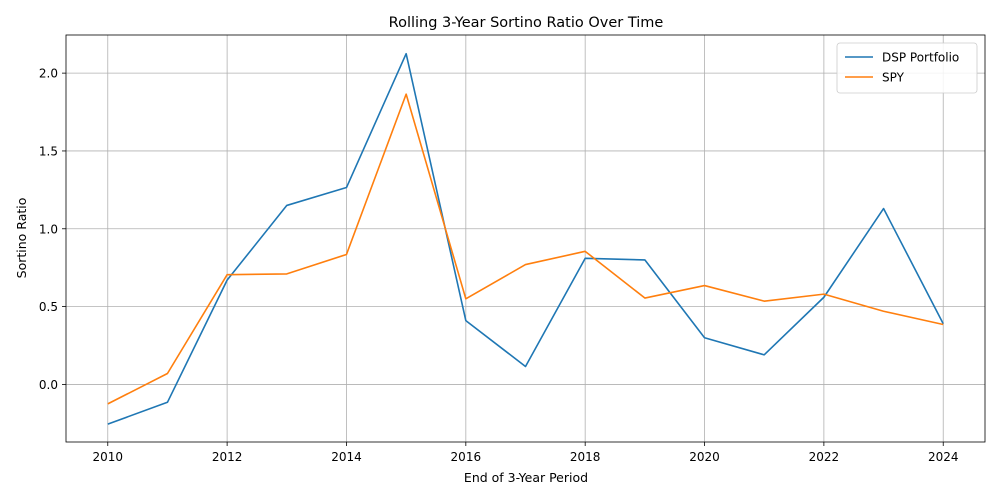 The width and height of the screenshot is (1000, 504). Describe the element at coordinates (48, 151) in the screenshot. I see `y-tick-label: 1.5` at that location.